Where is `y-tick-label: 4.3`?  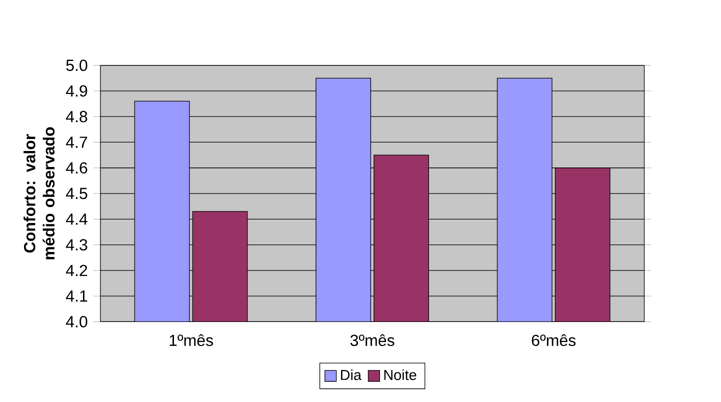
y-tick-label: 4.3 is located at coordinates (77, 245).